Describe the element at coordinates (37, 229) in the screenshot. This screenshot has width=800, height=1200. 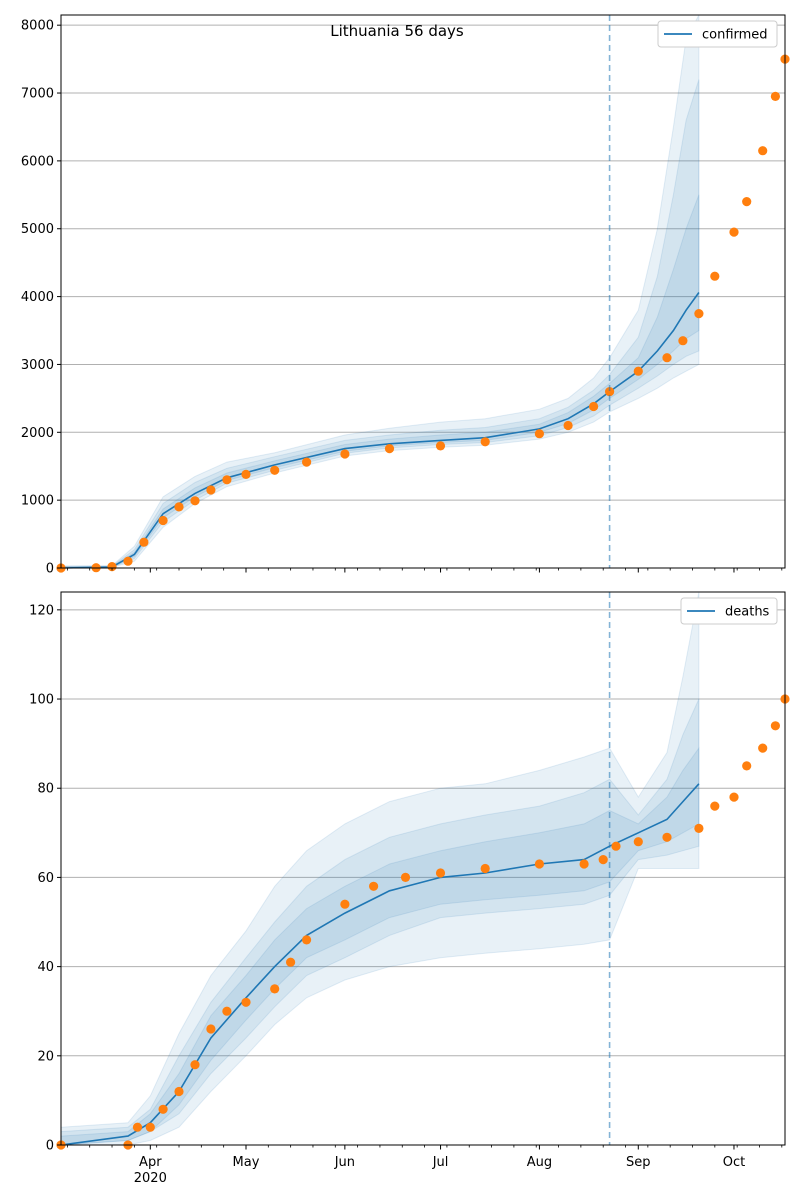
I see `y-tick-label: 5000` at that location.